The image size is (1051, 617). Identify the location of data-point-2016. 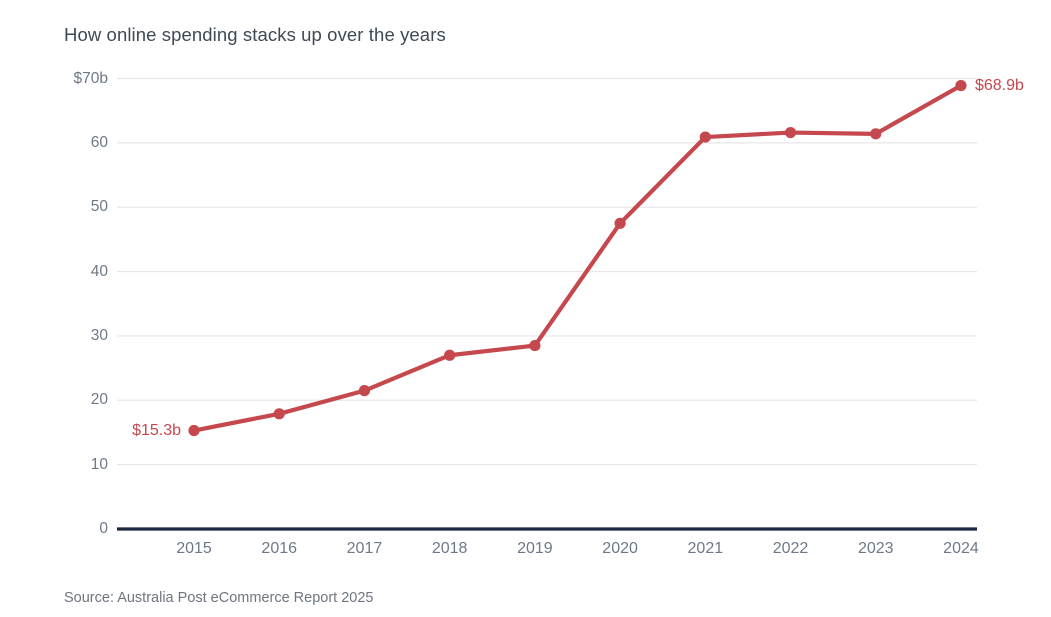
(279, 414).